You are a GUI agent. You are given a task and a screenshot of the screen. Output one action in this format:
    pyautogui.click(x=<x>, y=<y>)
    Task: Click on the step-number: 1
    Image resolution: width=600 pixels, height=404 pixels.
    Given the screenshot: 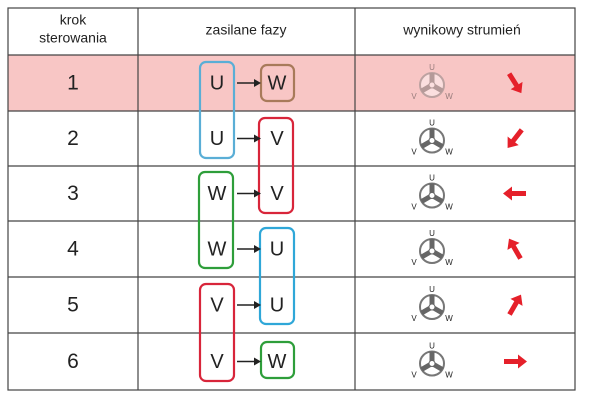 What is the action you would take?
    pyautogui.click(x=73, y=83)
    